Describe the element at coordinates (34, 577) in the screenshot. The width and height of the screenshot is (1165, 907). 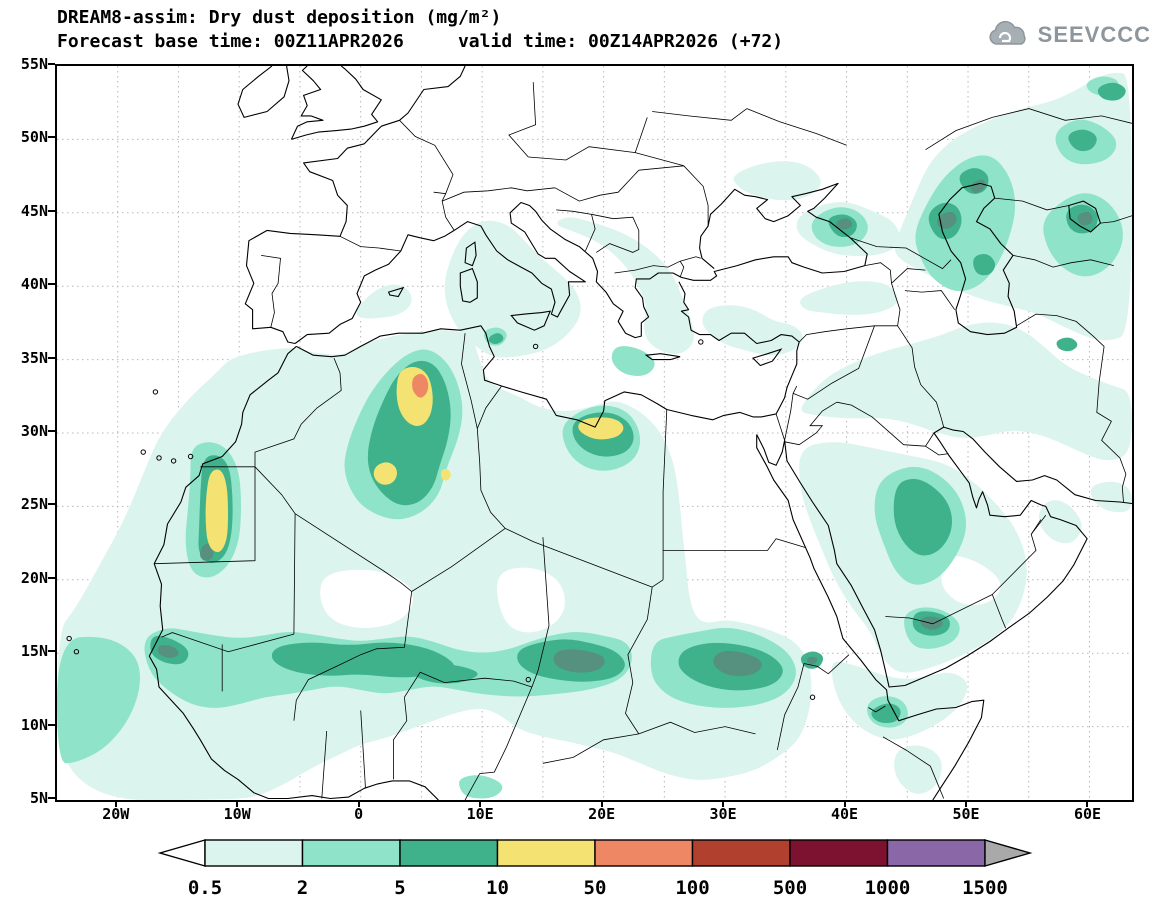
I see `lat-axis-label: 20N` at that location.